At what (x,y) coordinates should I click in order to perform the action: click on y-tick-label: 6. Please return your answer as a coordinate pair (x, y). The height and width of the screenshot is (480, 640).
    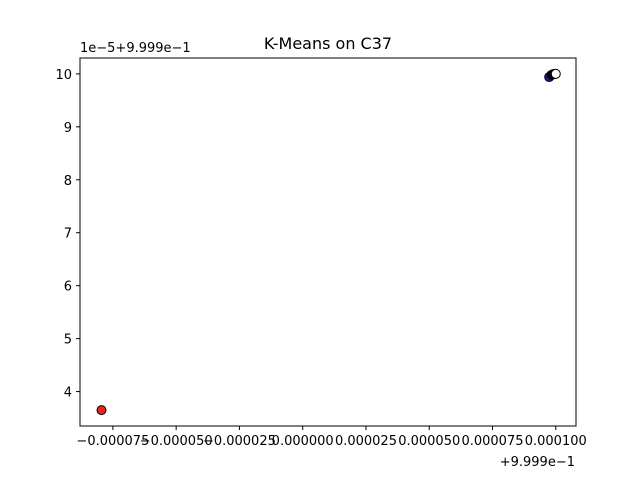
    Looking at the image, I should click on (68, 287).